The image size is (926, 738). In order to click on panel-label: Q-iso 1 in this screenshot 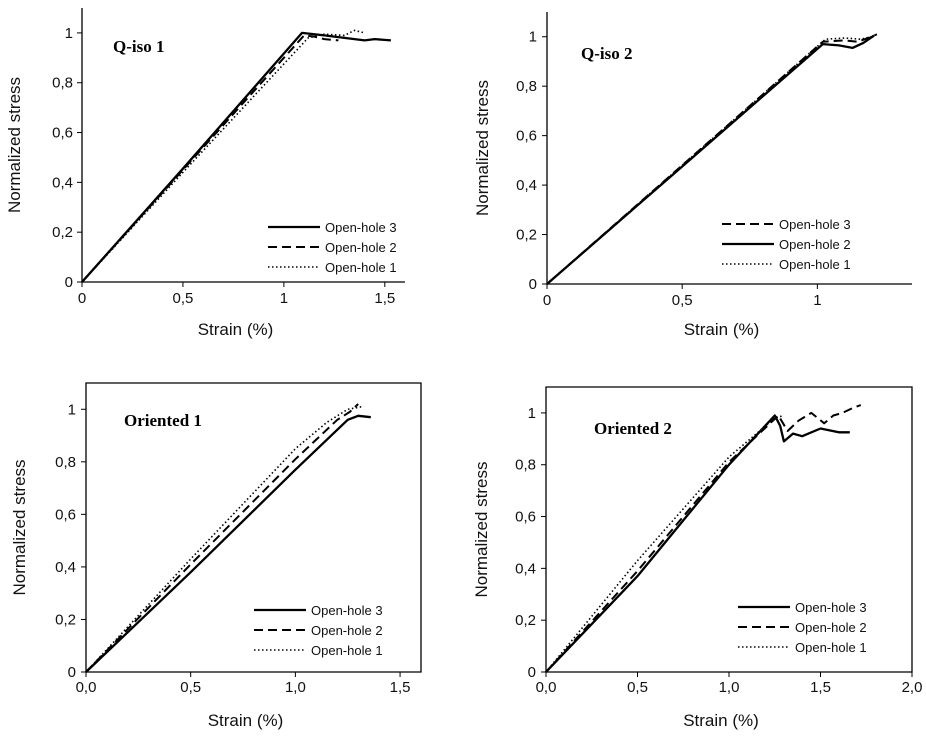, I will do `click(138, 46)`.